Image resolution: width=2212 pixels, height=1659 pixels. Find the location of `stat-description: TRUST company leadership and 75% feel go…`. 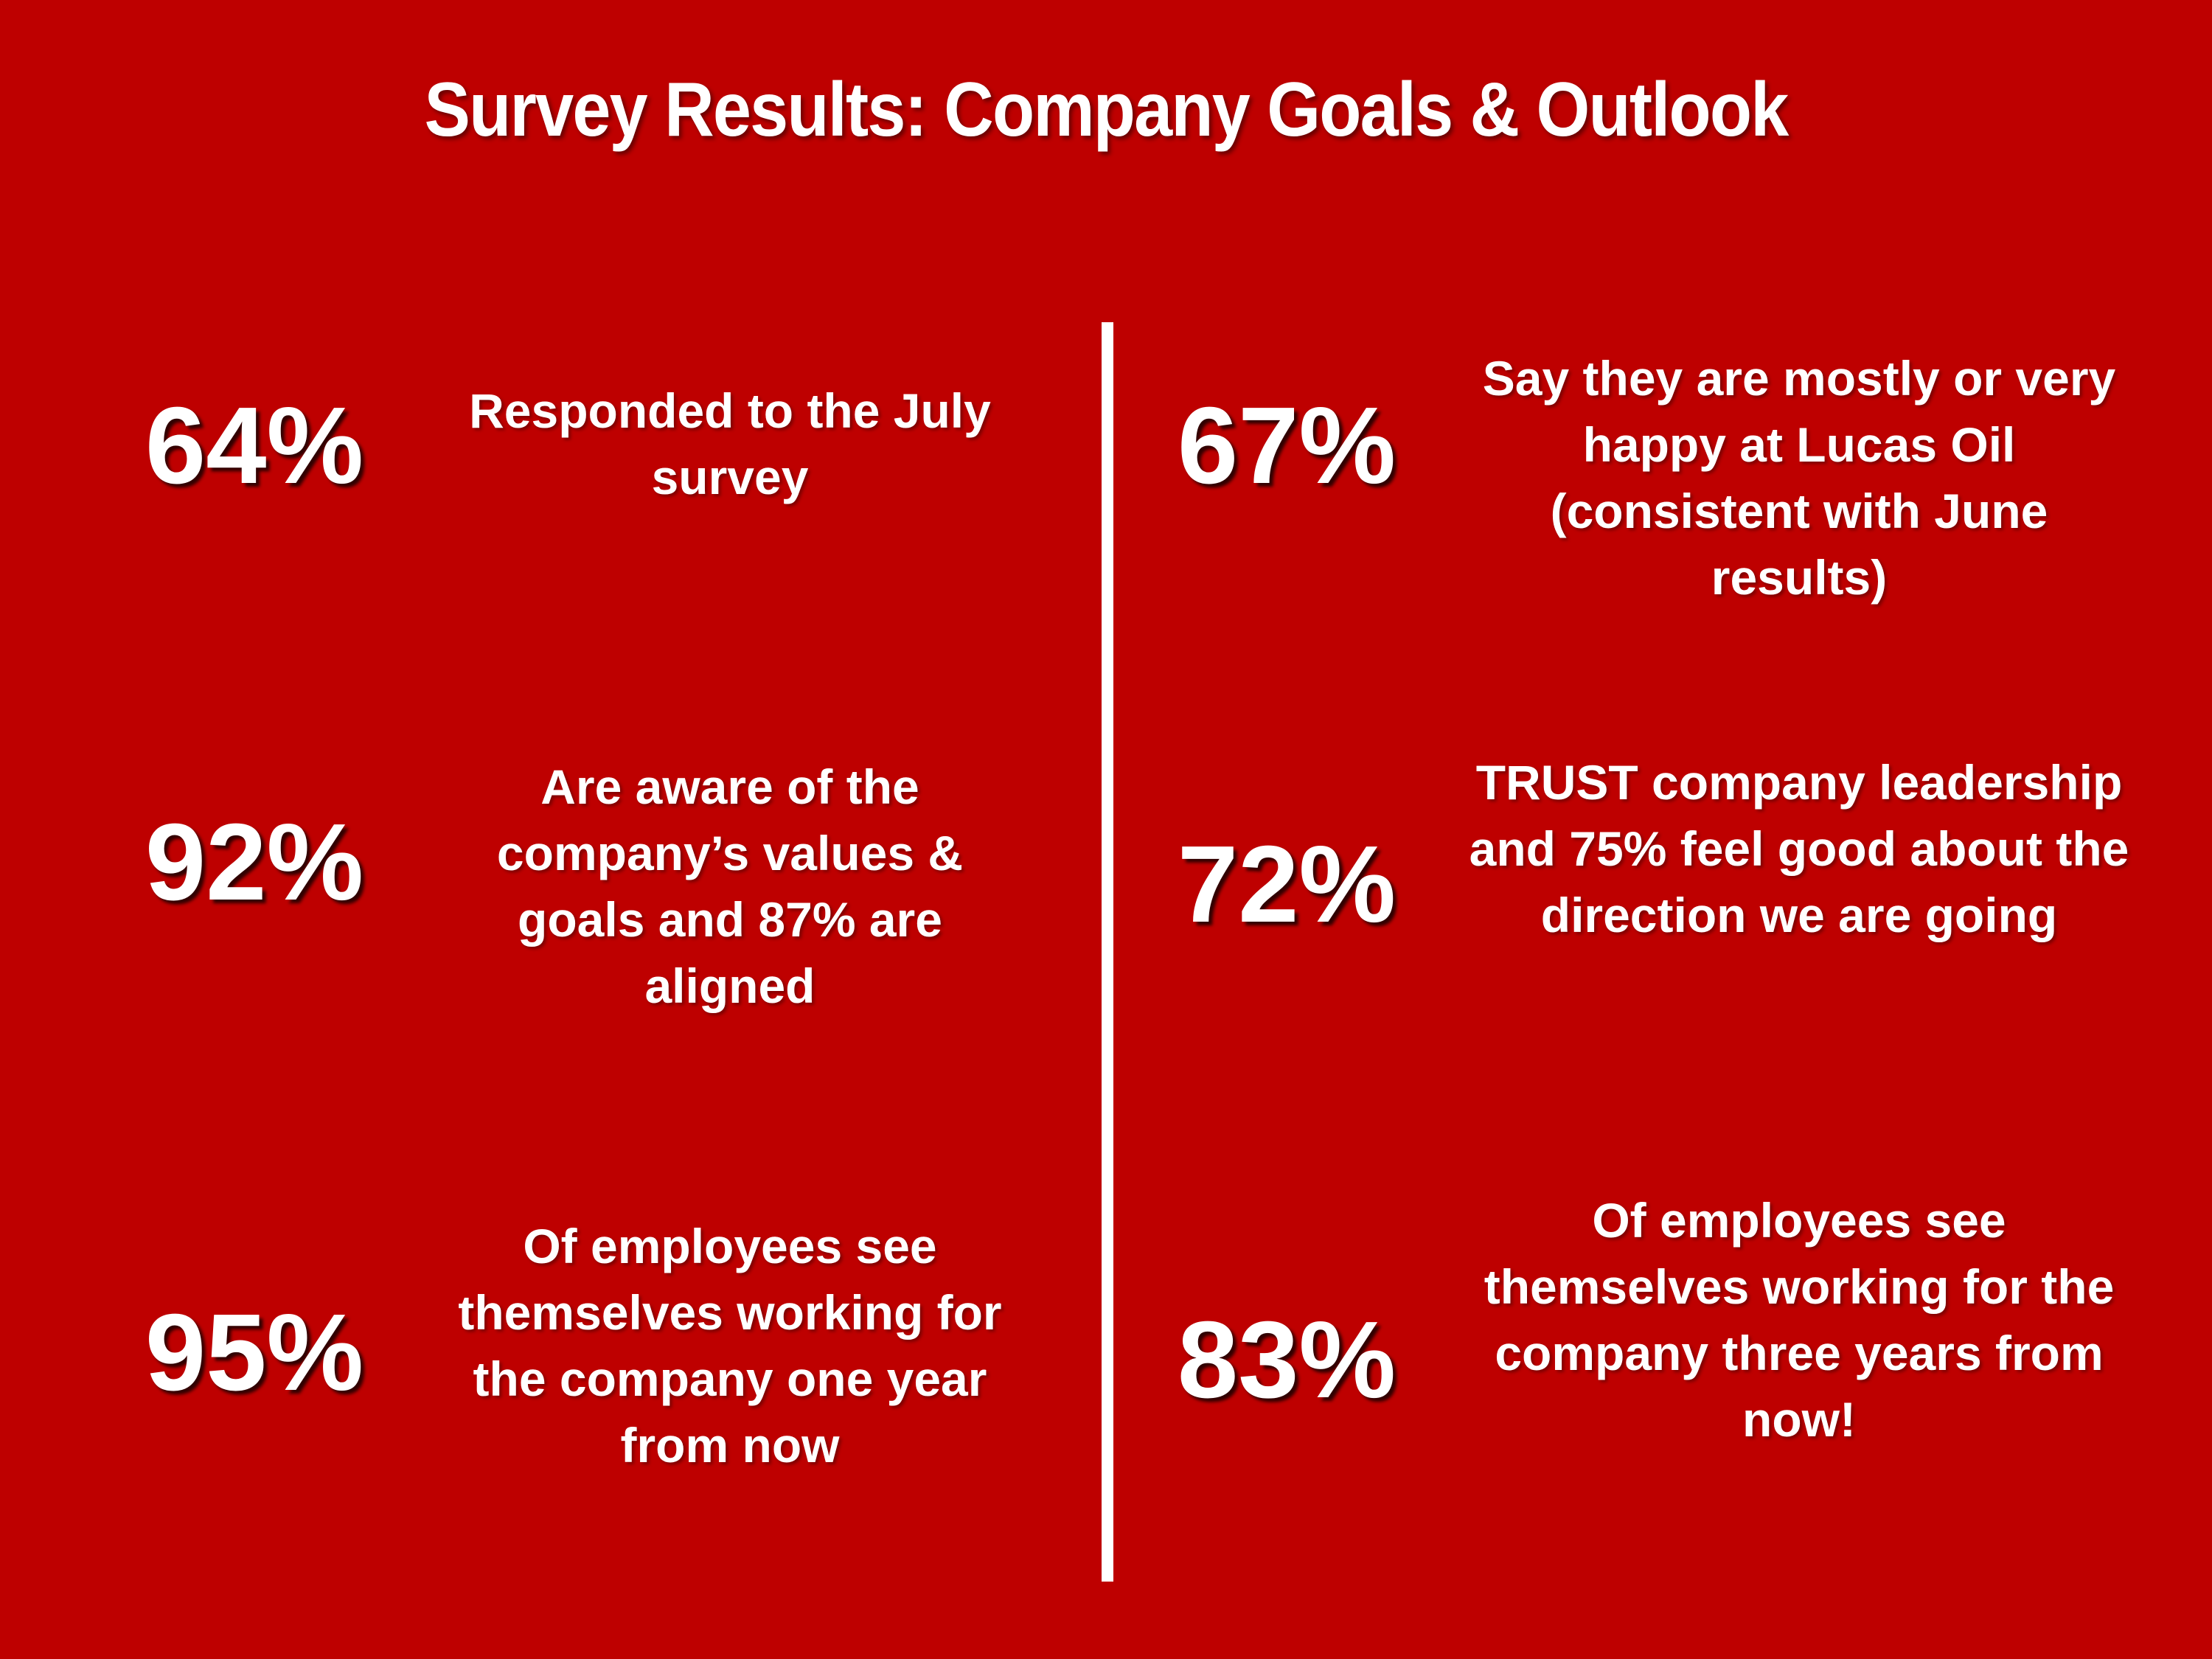

stat-description: TRUST company leadership and 75% feel go… is located at coordinates (1799, 848).